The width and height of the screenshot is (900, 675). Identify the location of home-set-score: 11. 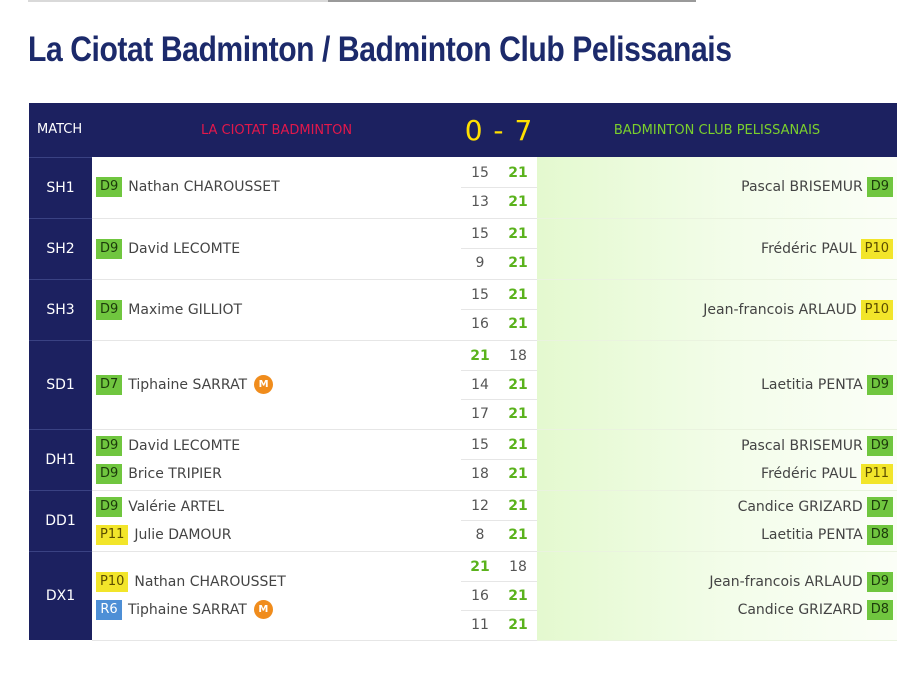
(480, 624).